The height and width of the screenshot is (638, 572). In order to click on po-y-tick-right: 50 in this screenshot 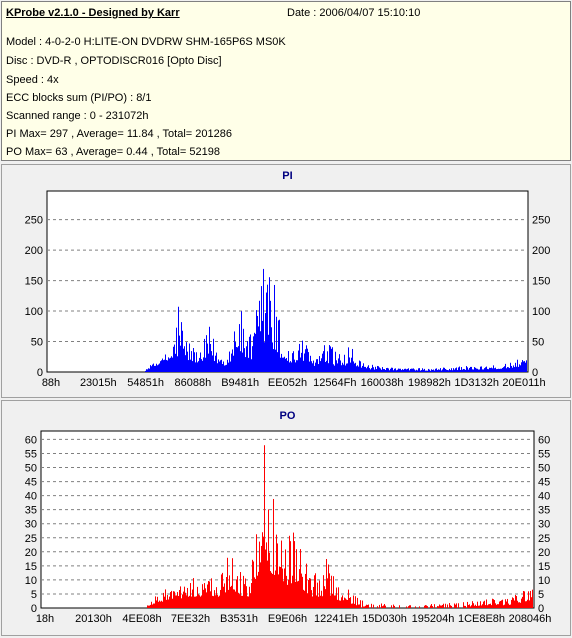, I will do `click(544, 469)`.